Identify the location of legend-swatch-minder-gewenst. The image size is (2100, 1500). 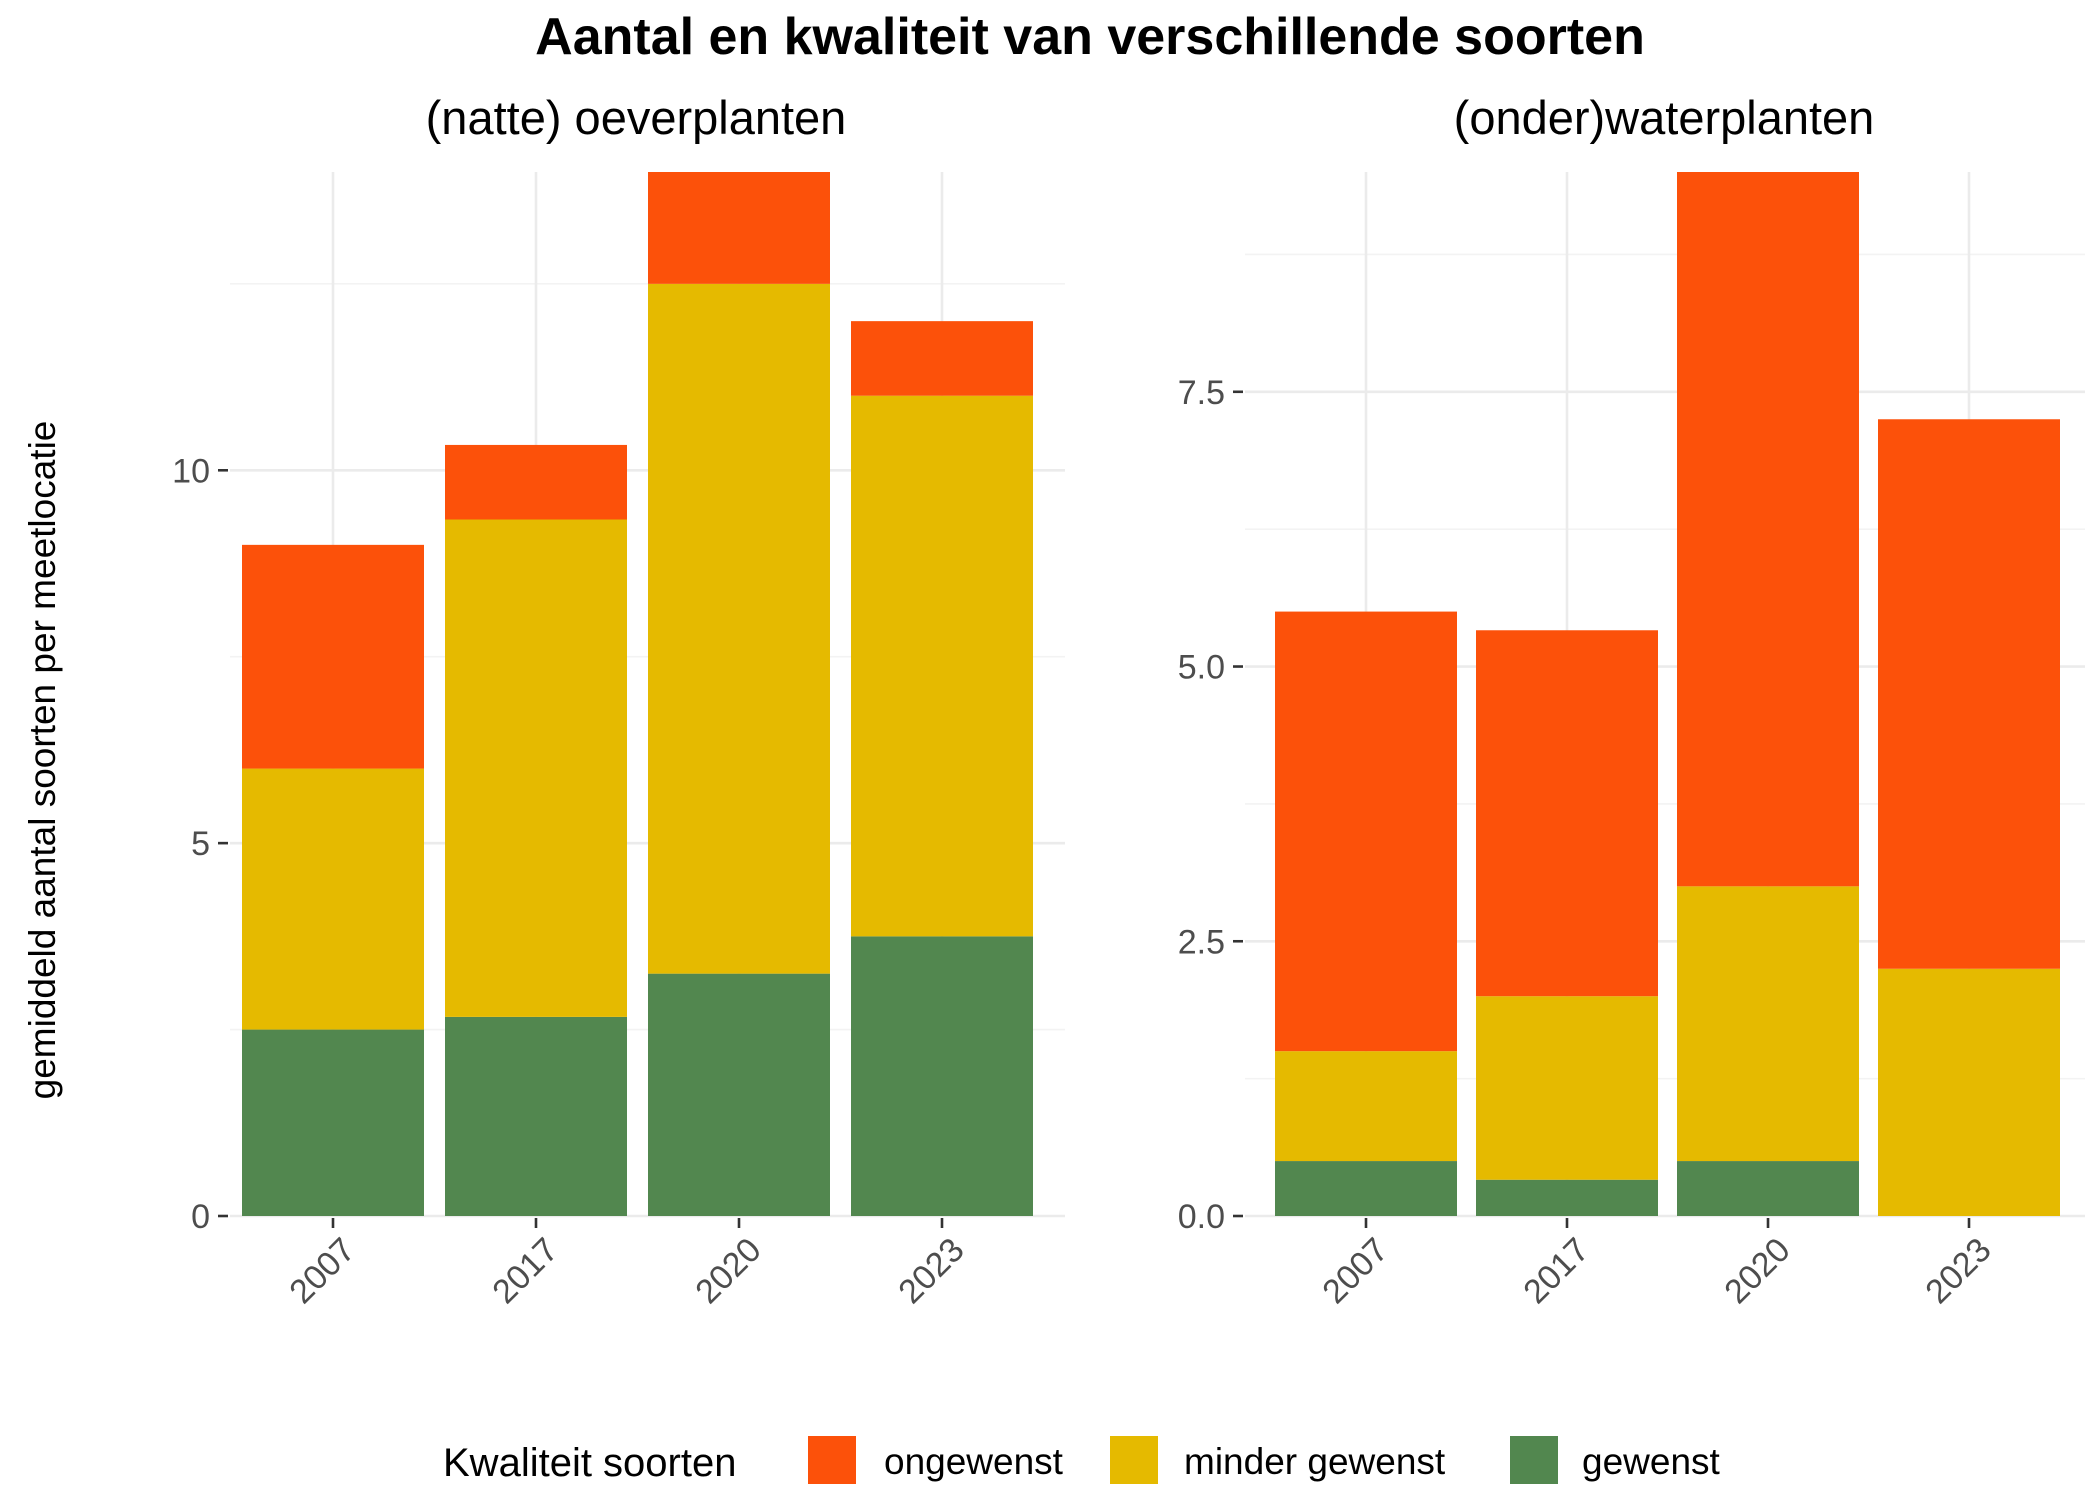
(1134, 1460).